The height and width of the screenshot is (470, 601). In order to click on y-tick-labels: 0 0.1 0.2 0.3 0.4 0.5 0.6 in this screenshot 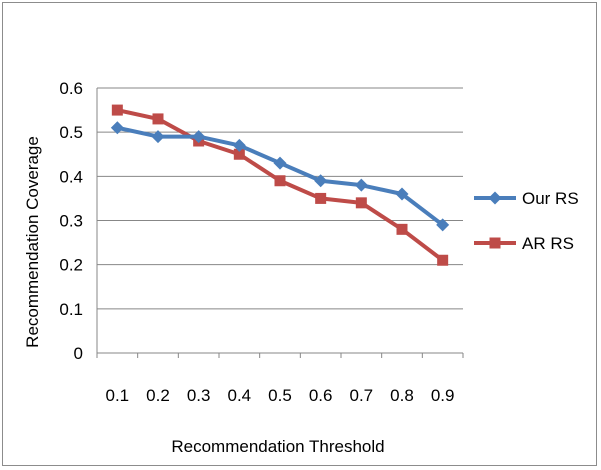, I will do `click(71, 221)`.